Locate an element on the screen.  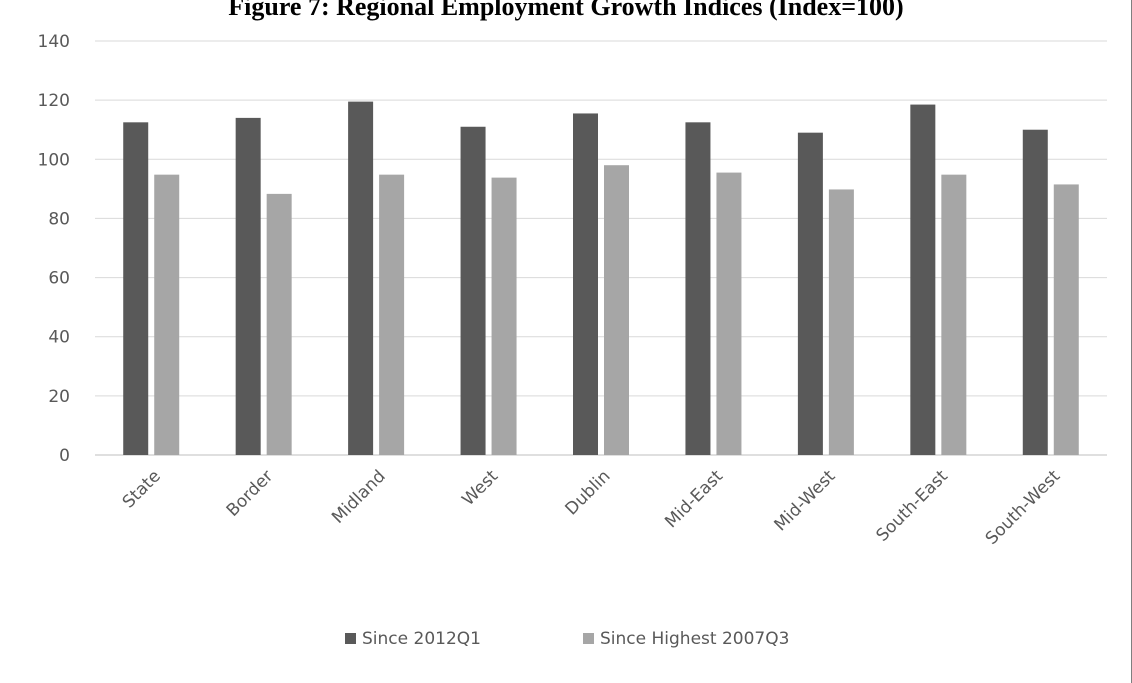
x-tick-label: Dublin is located at coordinates (588, 492).